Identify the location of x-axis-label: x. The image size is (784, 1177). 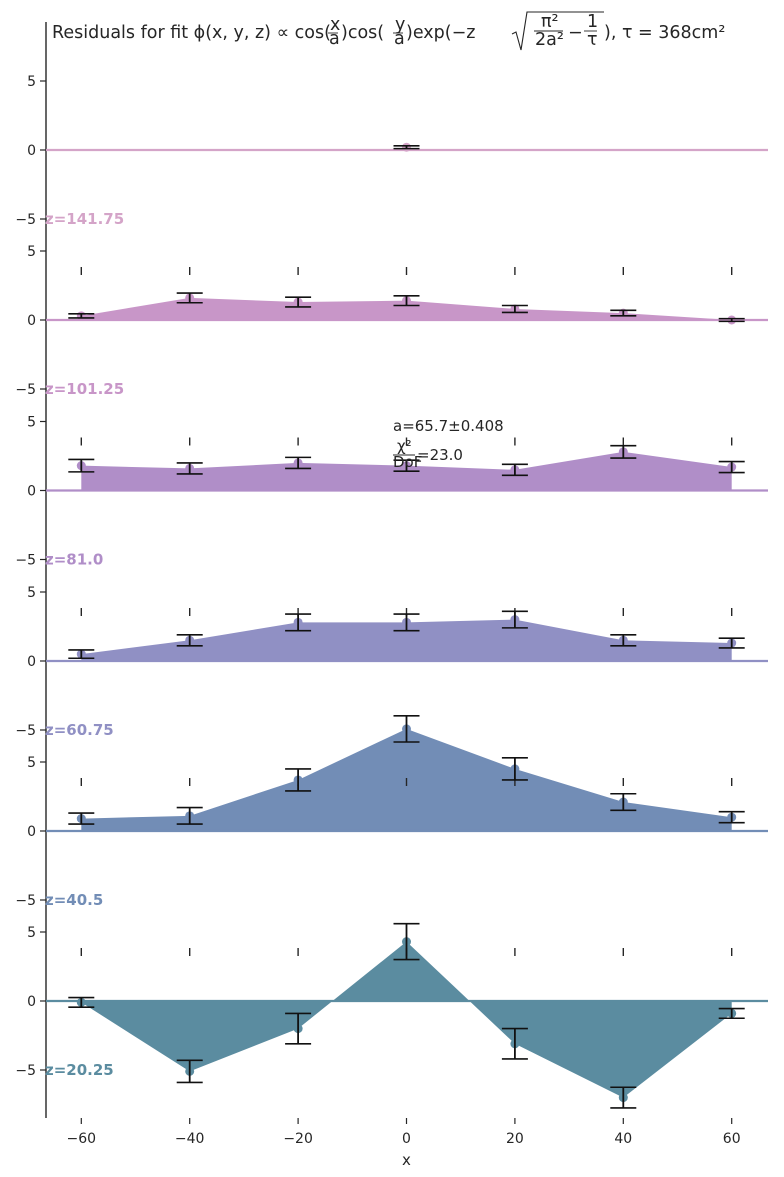
(406, 1160).